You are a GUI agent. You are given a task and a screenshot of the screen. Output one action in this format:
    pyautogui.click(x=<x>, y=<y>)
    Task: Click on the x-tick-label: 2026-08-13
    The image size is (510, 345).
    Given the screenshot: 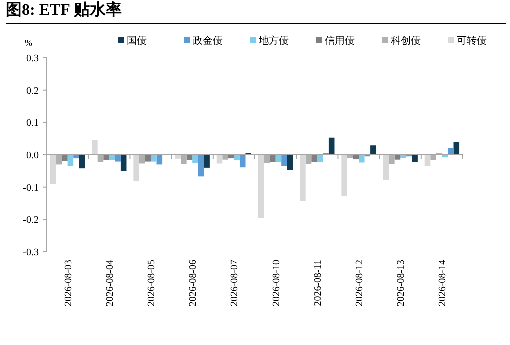 What is the action you would take?
    pyautogui.click(x=402, y=283)
    